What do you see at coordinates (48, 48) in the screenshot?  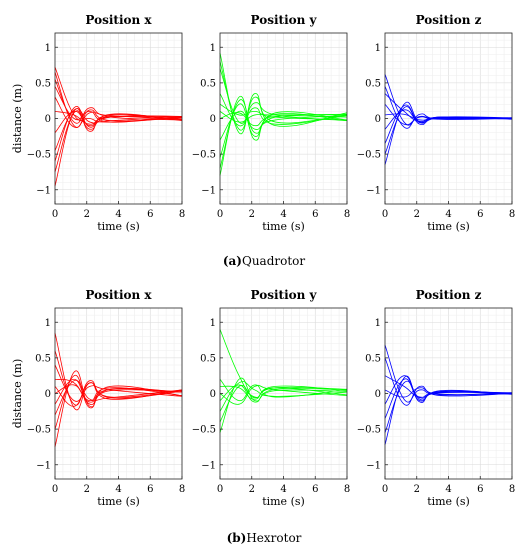 I see `panel-0-0-ytick-label: 1` at bounding box center [48, 48].